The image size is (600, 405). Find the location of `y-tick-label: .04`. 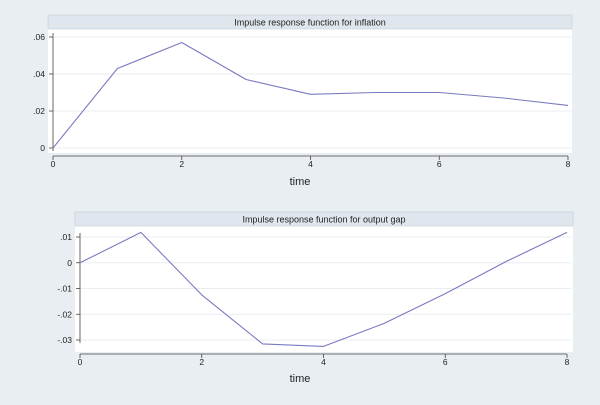

y-tick-label: .04 is located at coordinates (39, 74).